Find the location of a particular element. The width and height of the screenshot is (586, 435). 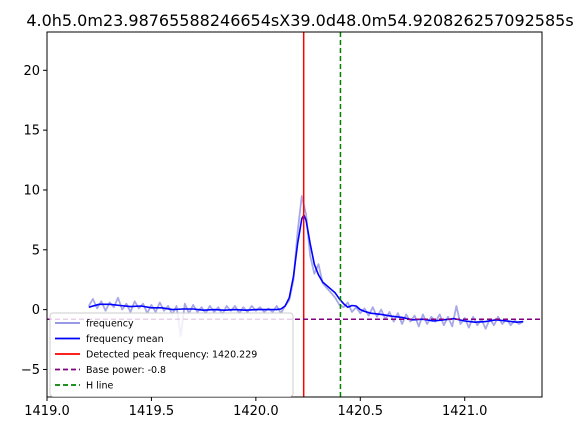

legend-label: H line is located at coordinates (99, 386).